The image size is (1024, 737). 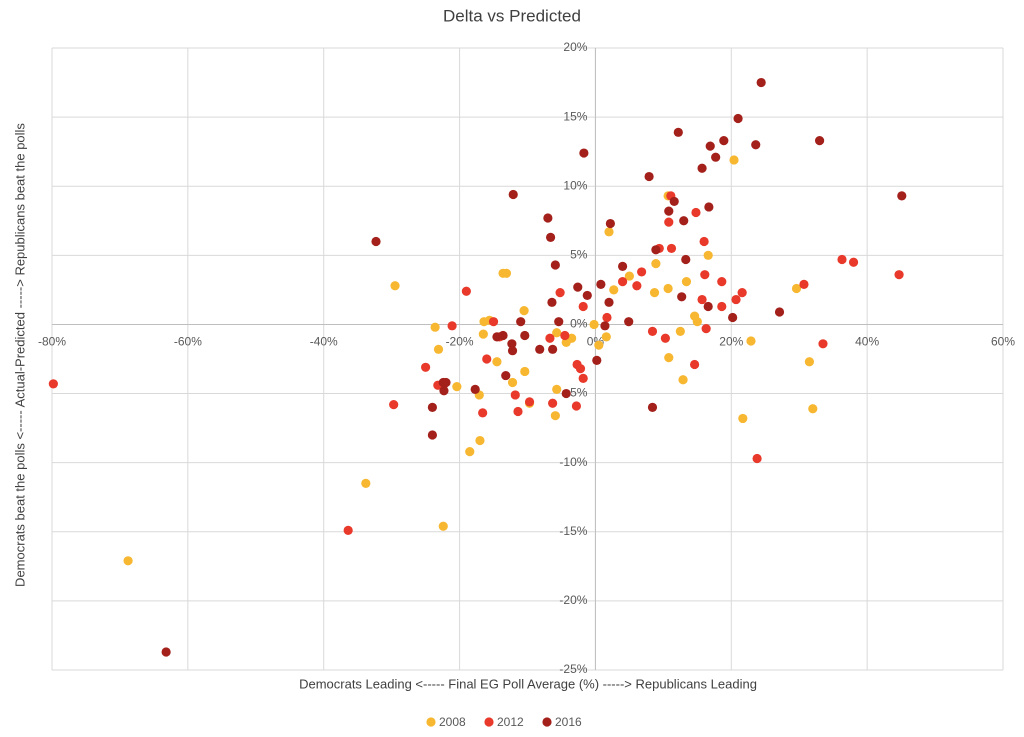 I want to click on legend-label: 2012, so click(x=510, y=722).